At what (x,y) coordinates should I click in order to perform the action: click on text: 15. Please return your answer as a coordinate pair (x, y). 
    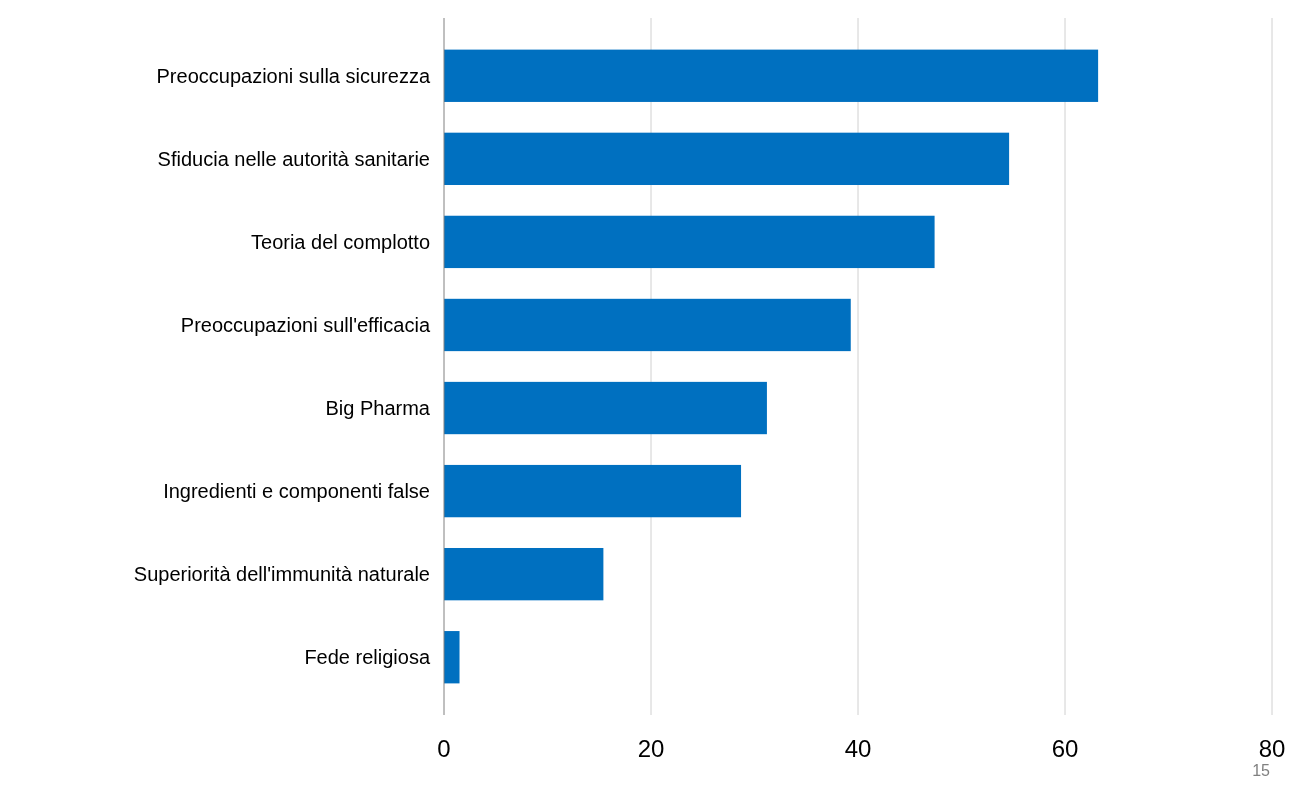
    Looking at the image, I should click on (1261, 770).